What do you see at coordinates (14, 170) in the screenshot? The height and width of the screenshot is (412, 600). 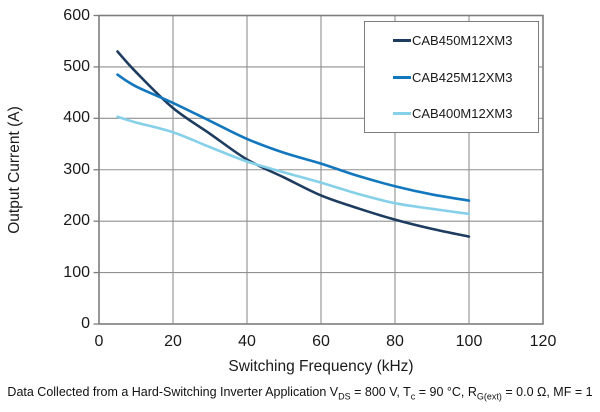 I see `y-axis-title: Output Current (A)` at bounding box center [14, 170].